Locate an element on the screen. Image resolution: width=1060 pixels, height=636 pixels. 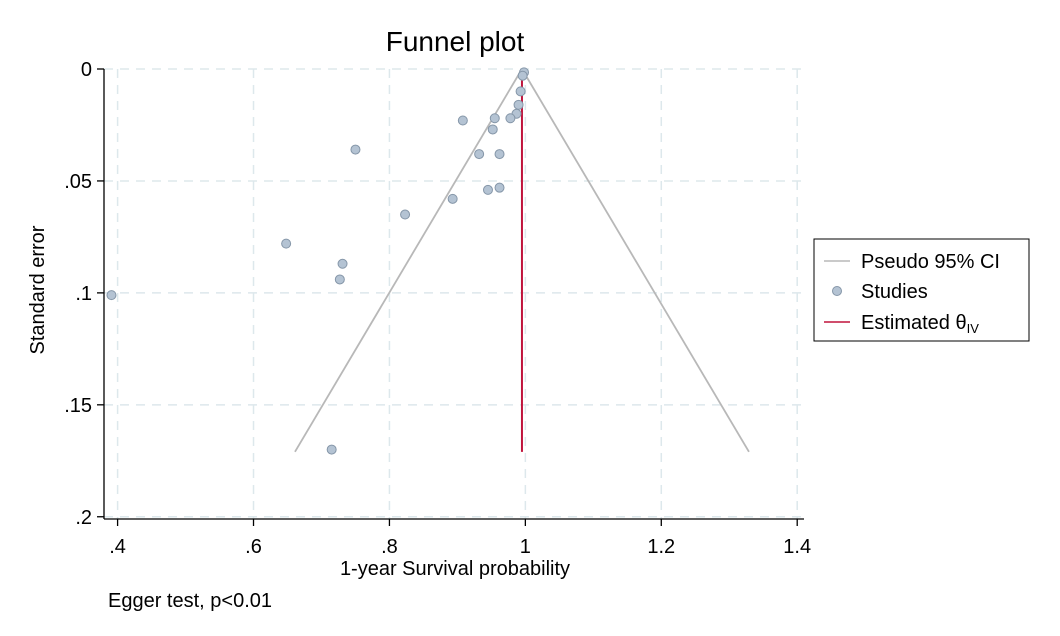
y-tick-label-4: .2 is located at coordinates (83, 518).